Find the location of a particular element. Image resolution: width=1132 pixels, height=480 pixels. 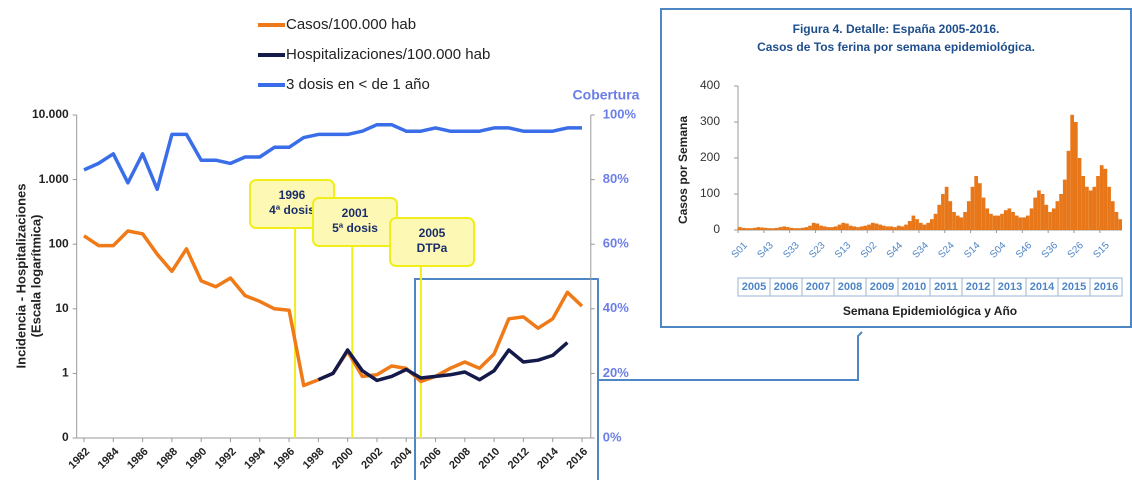

x-tick-label: 2010 is located at coordinates (489, 459).